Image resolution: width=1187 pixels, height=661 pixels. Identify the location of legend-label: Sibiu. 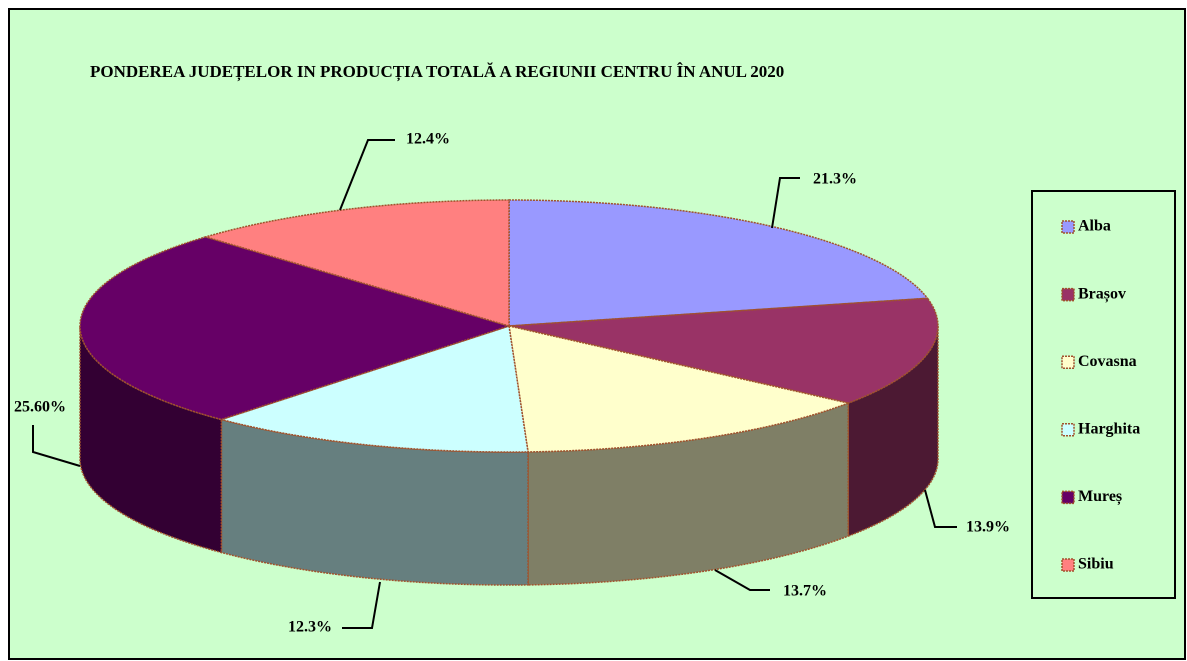
(1096, 564).